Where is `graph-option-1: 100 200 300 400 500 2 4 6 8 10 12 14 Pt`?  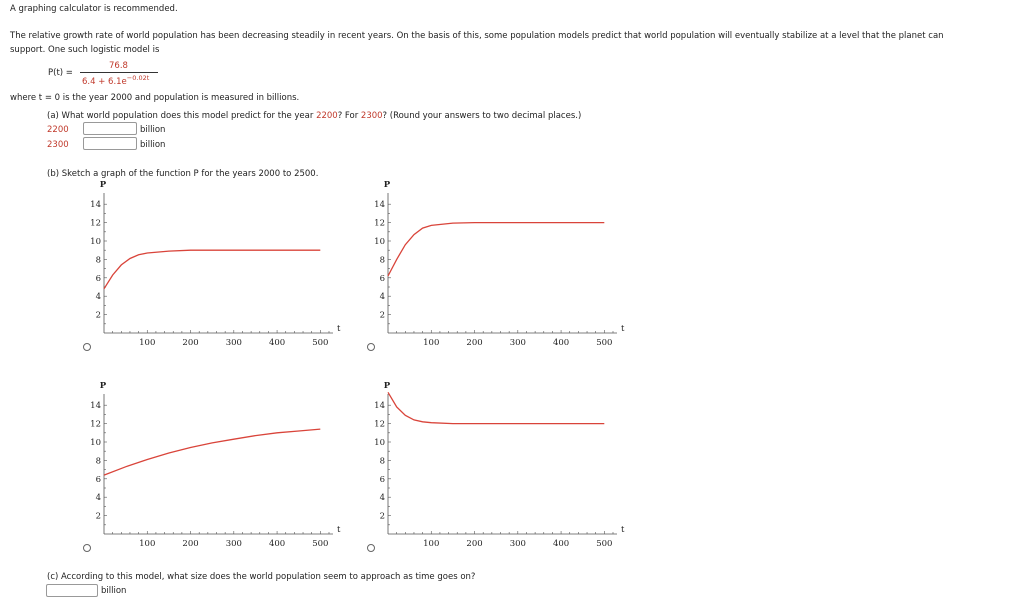
graph-option-1: 100 200 300 400 500 2 4 6 8 10 12 14 Pt is located at coordinates (215, 264).